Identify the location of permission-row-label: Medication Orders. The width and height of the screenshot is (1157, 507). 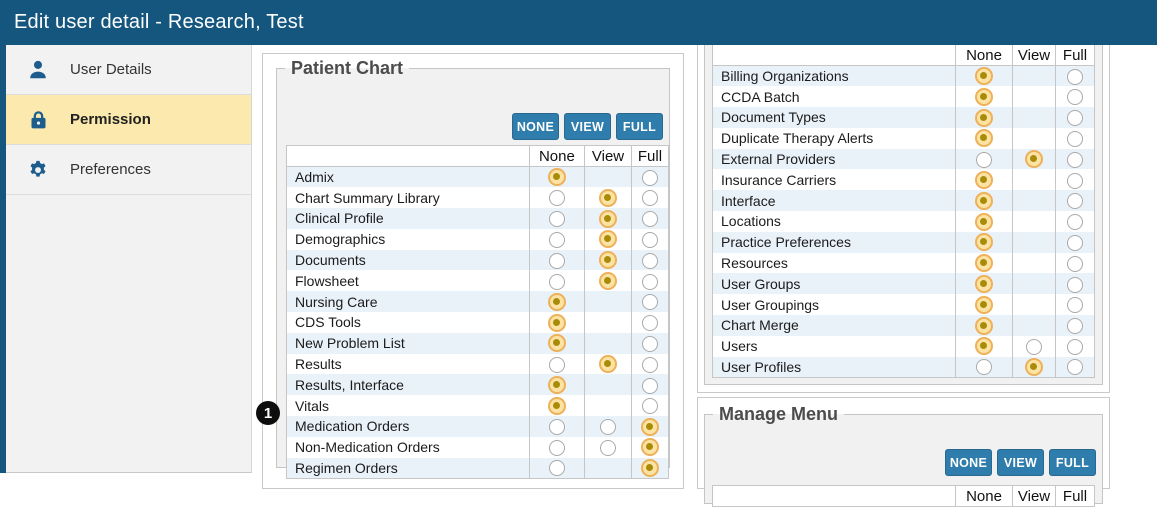
(352, 426).